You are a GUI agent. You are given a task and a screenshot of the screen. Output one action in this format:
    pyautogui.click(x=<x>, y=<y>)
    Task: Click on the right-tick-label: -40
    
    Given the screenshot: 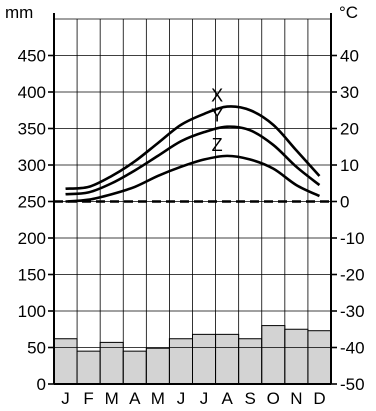 What is the action you would take?
    pyautogui.click(x=352, y=348)
    